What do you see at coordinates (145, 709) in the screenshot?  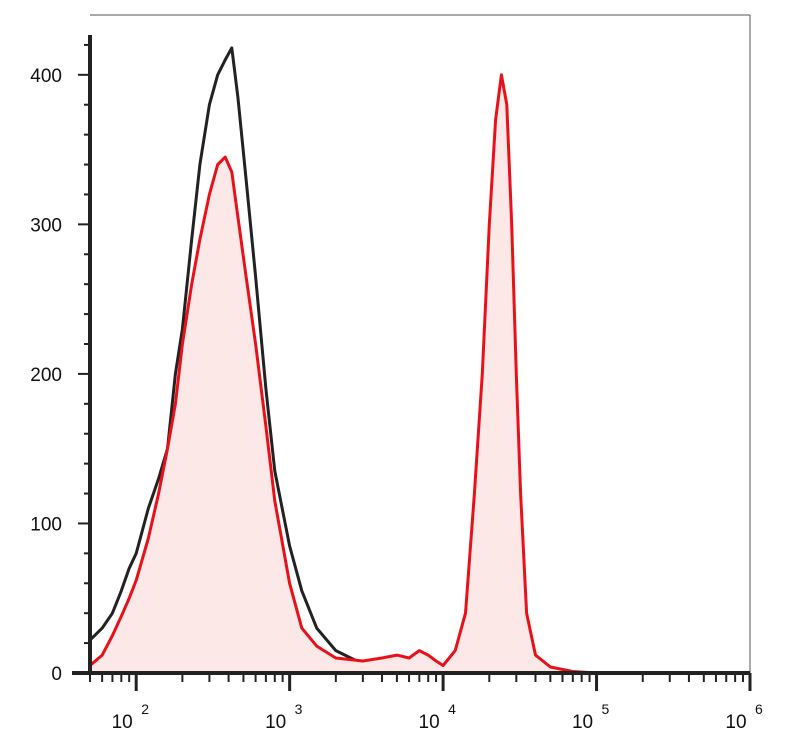 I see `x-tick-exponent: 2` at bounding box center [145, 709].